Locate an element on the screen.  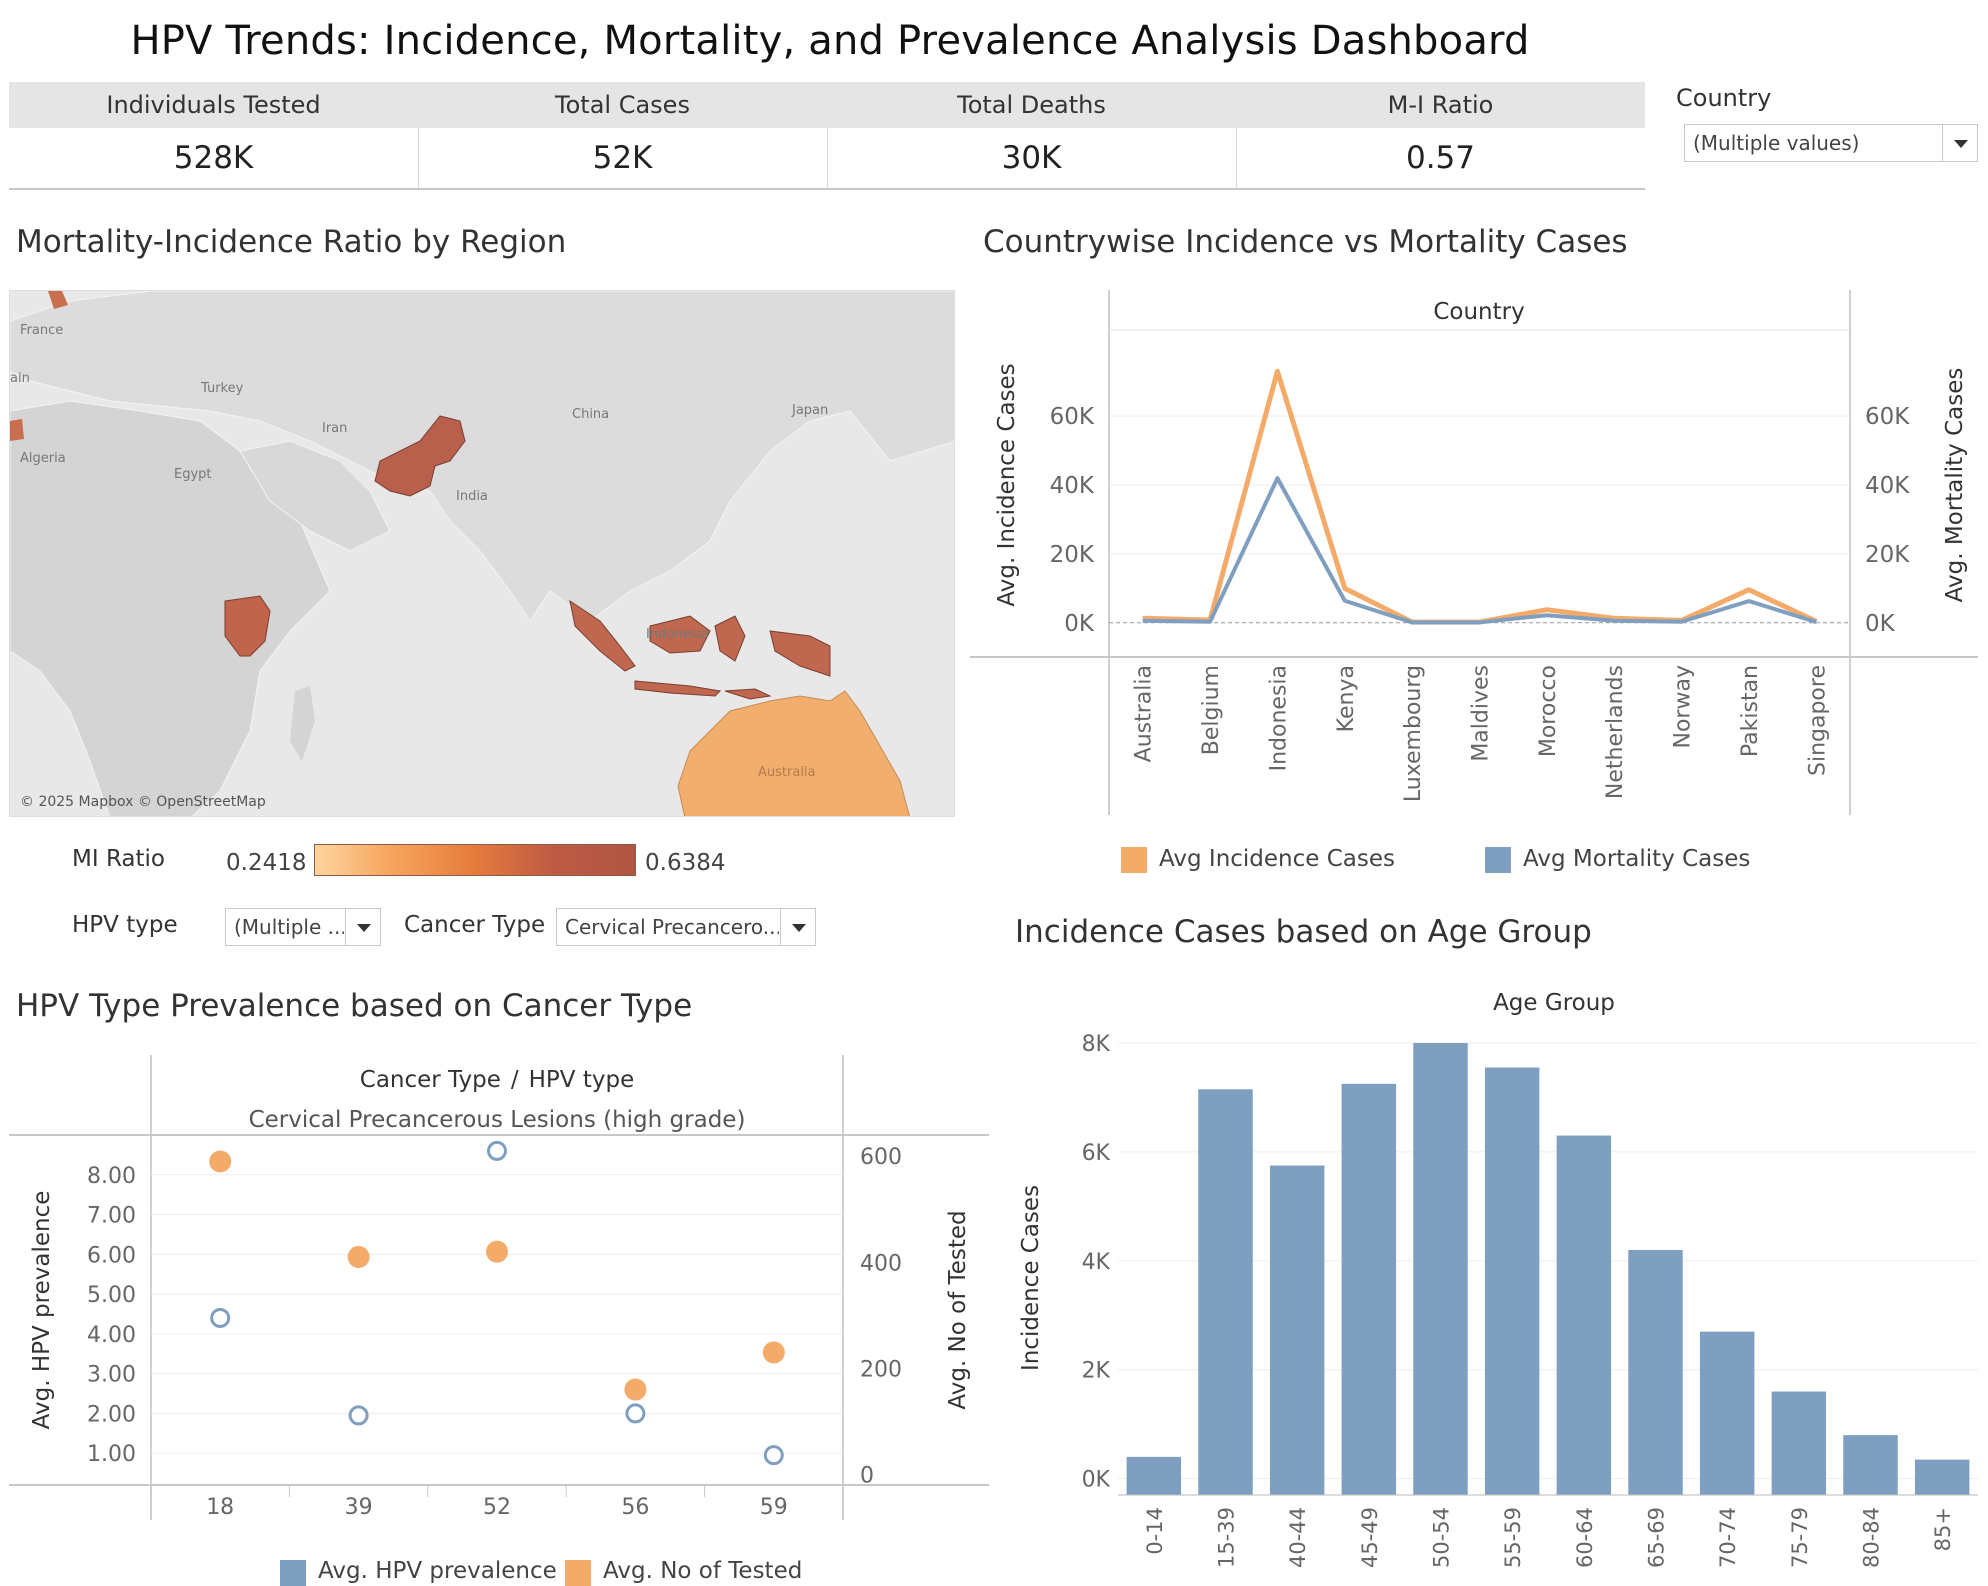
map-region-iberia-edge is located at coordinates (17, 430).